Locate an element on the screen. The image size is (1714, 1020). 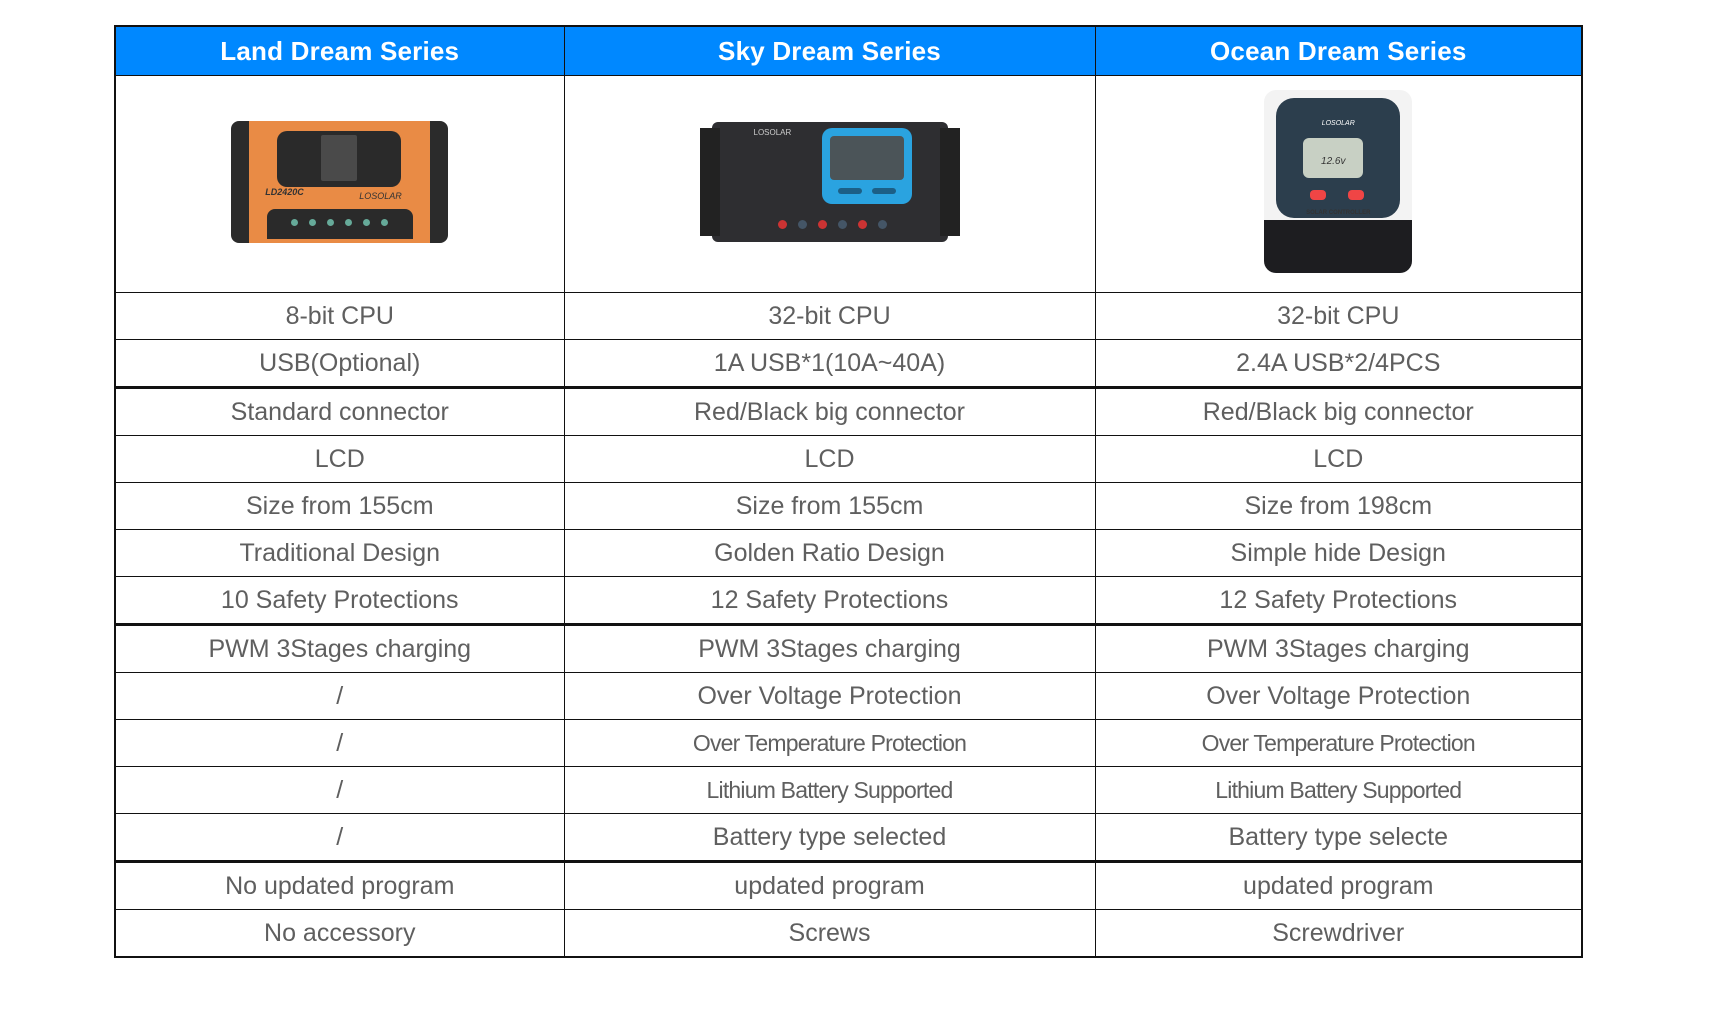
ocean-controller-image: LOSOLAR 12.6v SOLAR CONTROLLER is located at coordinates (1338, 181).